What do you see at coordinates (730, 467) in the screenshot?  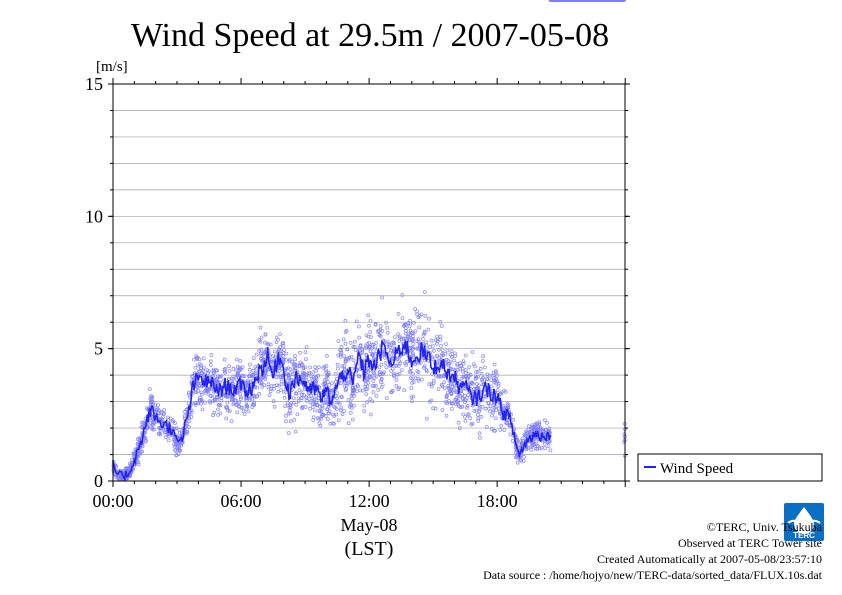 I see `legend-box` at bounding box center [730, 467].